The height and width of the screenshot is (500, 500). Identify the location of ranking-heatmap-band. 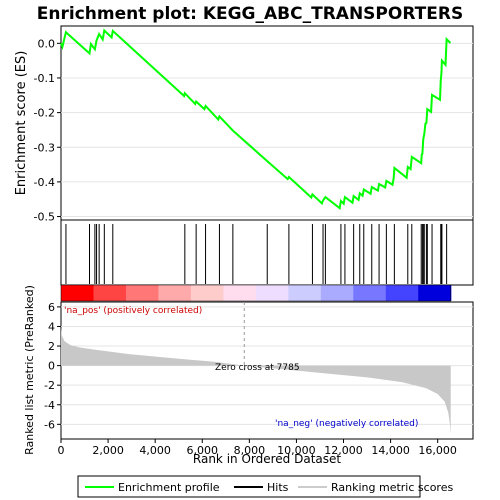
(256, 293).